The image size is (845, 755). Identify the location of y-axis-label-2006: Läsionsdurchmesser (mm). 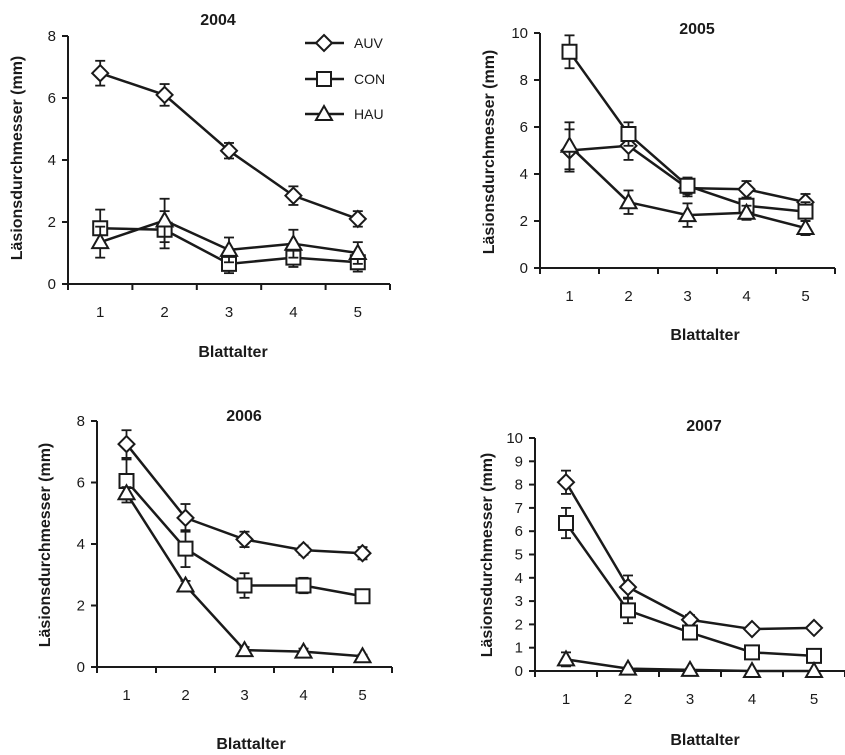
(45, 545).